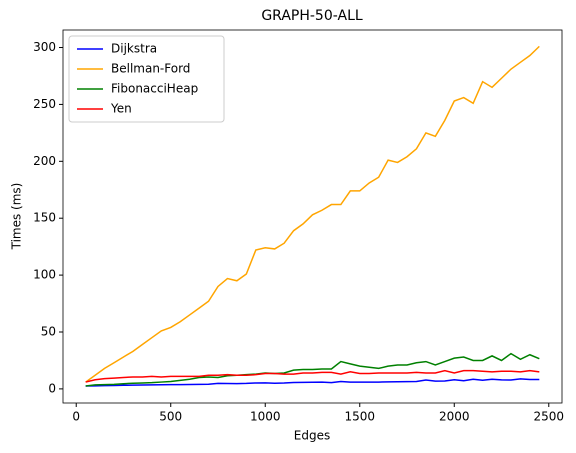 This screenshot has width=576, height=453. I want to click on x-tick-label: 0, so click(76, 417).